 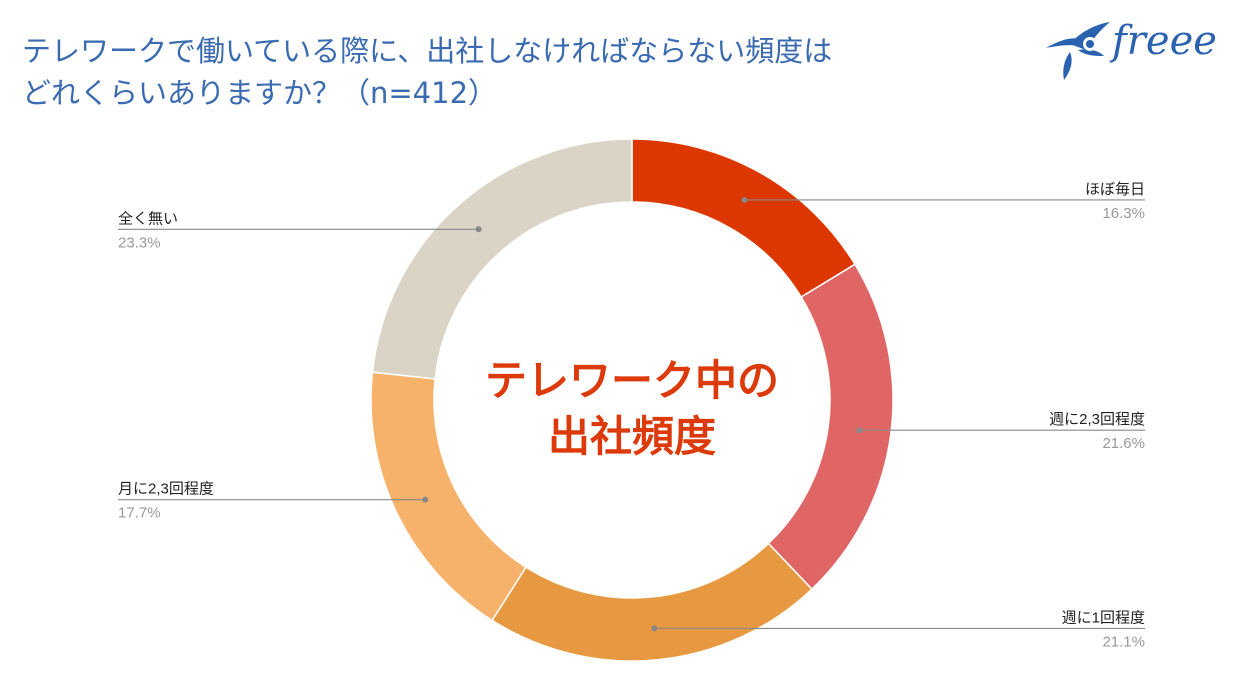 What do you see at coordinates (166, 489) in the screenshot?
I see `slice-4-label: 月に2,3回程度` at bounding box center [166, 489].